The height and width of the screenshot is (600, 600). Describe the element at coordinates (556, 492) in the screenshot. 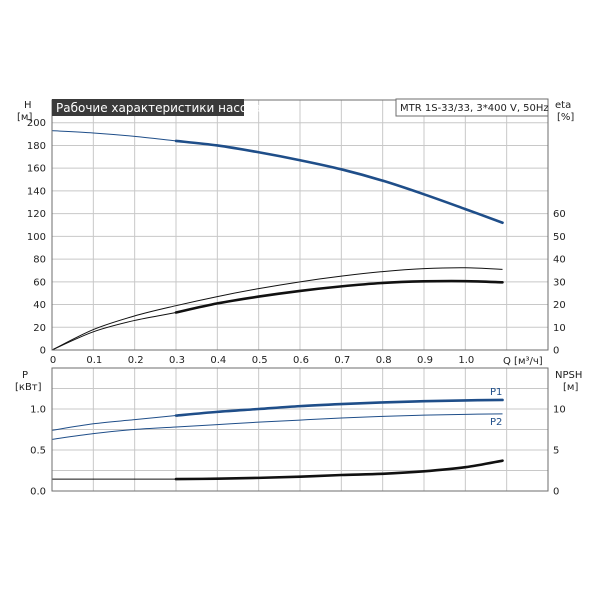

I see `bottom-right-tick-label: 0` at that location.